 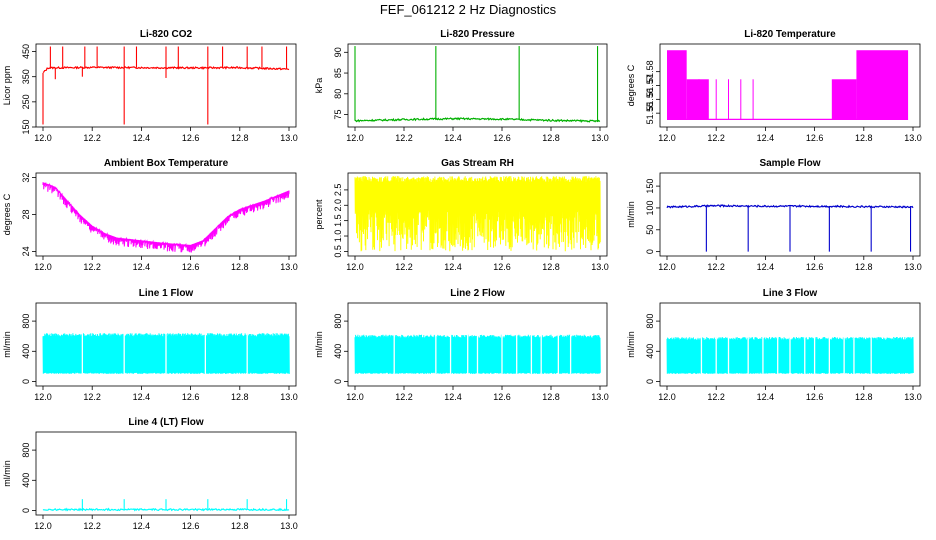 I want to click on y-tick-label: 150, so click(x=650, y=186).